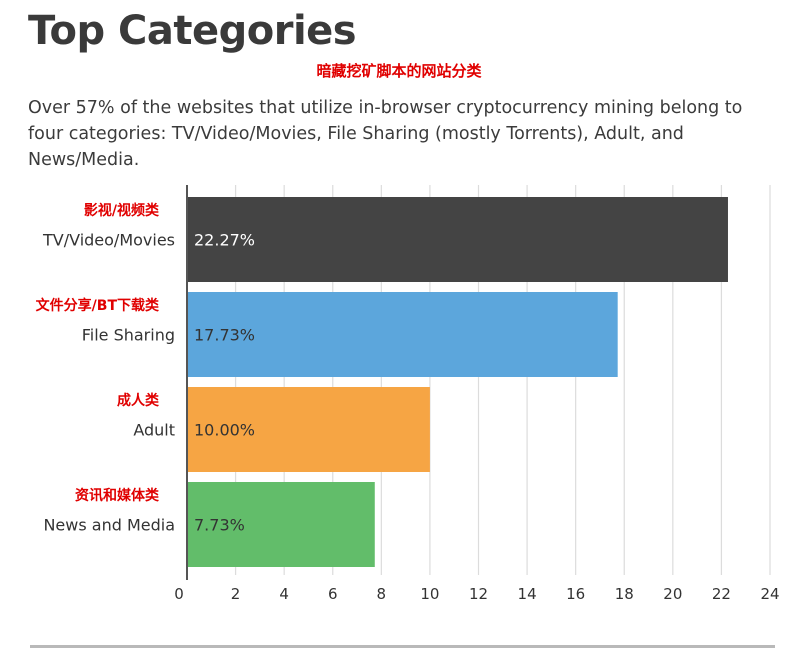 This screenshot has width=798, height=660. Describe the element at coordinates (399, 71) in the screenshot. I see `chinese-subtitle: 暗藏挖矿脚本的网站分类` at that location.